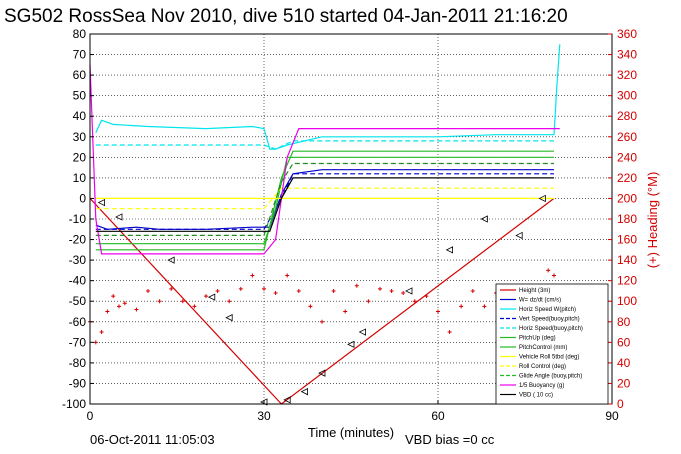 The width and height of the screenshot is (681, 454). Describe the element at coordinates (152, 439) in the screenshot. I see `footer-date: 06-Oct-2011 11:05:03` at that location.